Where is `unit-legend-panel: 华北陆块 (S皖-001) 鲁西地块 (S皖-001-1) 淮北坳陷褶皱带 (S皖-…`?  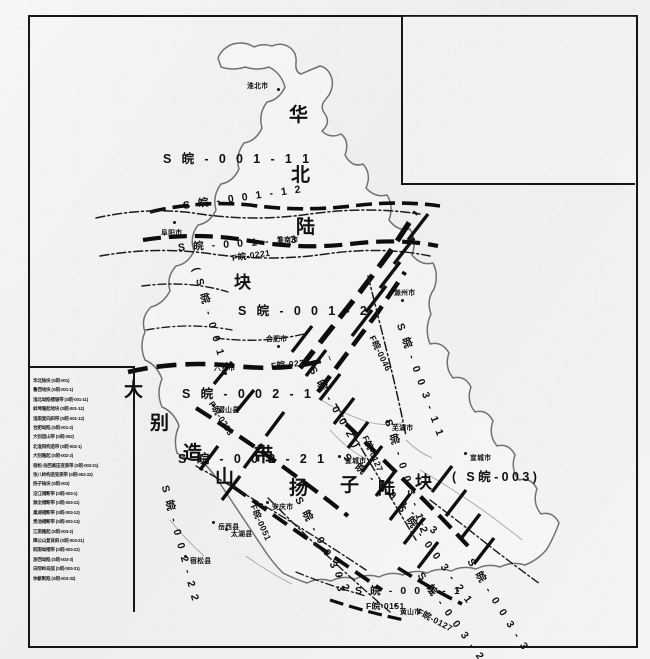 unit-legend-panel: 华北陆块 (S皖-001) 鲁西地块 (S皖-001-1) 淮北坳陷褶皱带 (S皖-… is located at coordinates (82, 489).